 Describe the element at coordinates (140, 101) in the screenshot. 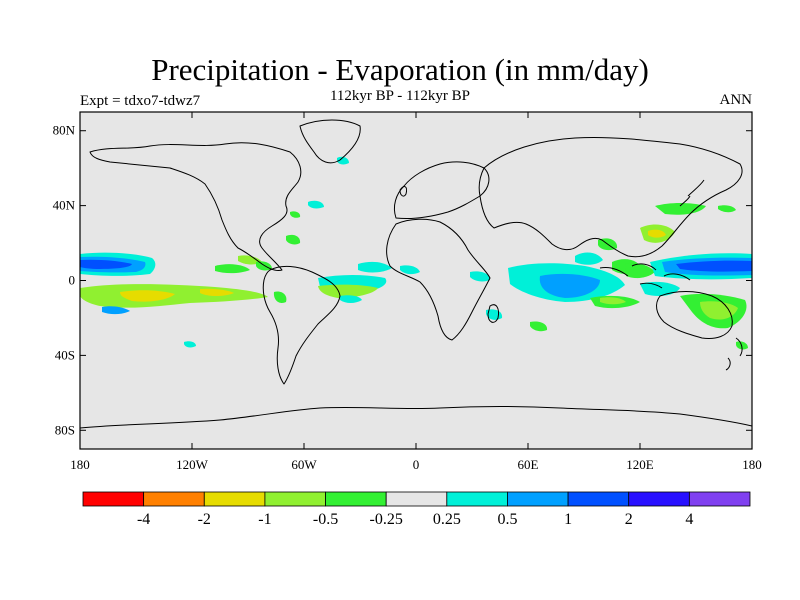

I see `experiment-label: Expt = tdxo7-tdwz7` at that location.